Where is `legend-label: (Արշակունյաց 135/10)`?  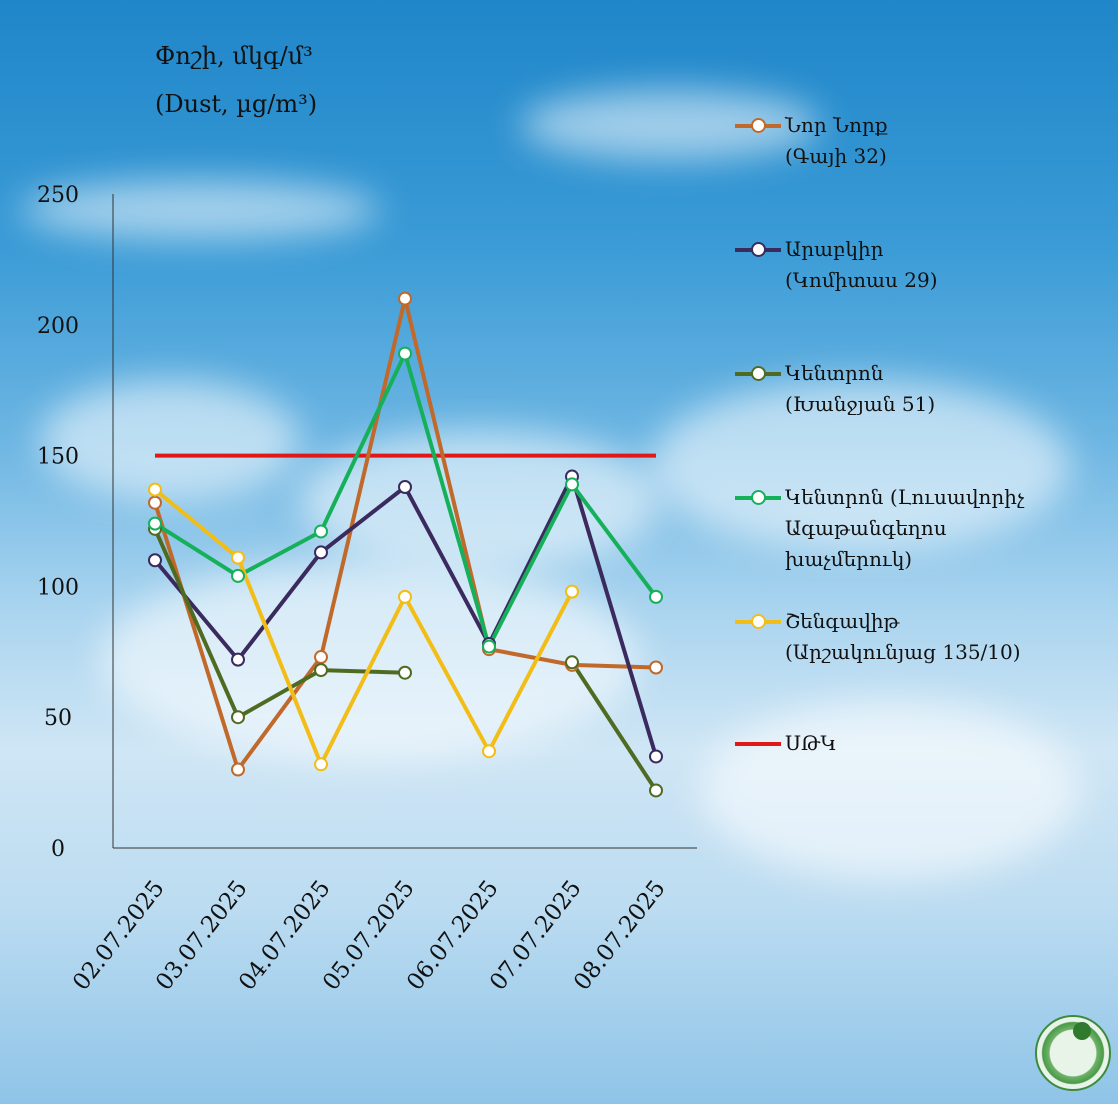 legend-label: (Արշակունյաց 135/10) is located at coordinates (903, 652).